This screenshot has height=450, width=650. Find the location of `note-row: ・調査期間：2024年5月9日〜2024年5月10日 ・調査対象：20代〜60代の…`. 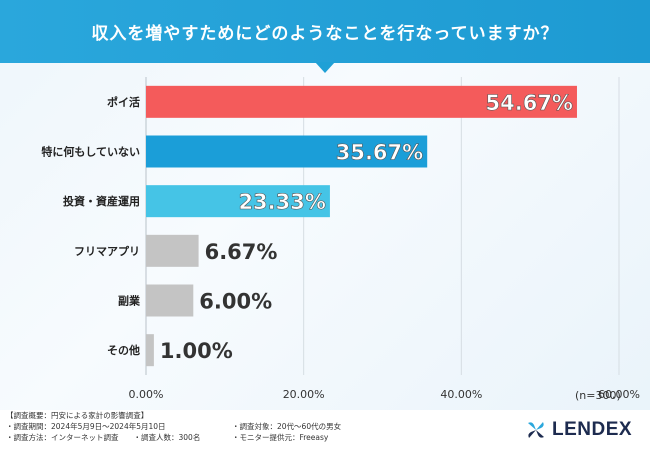

note-row: ・調査期間：2024年5月9日〜2024年5月10日 ・調査対象：20代〜60代の… is located at coordinates (173, 426).